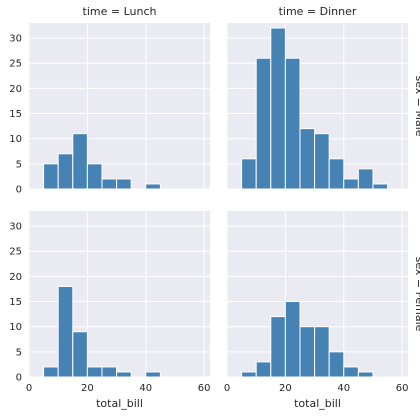 Image resolution: width=420 pixels, height=420 pixels. What do you see at coordinates (120, 11) in the screenshot?
I see `facet-column-title: time = Lunch` at bounding box center [120, 11].